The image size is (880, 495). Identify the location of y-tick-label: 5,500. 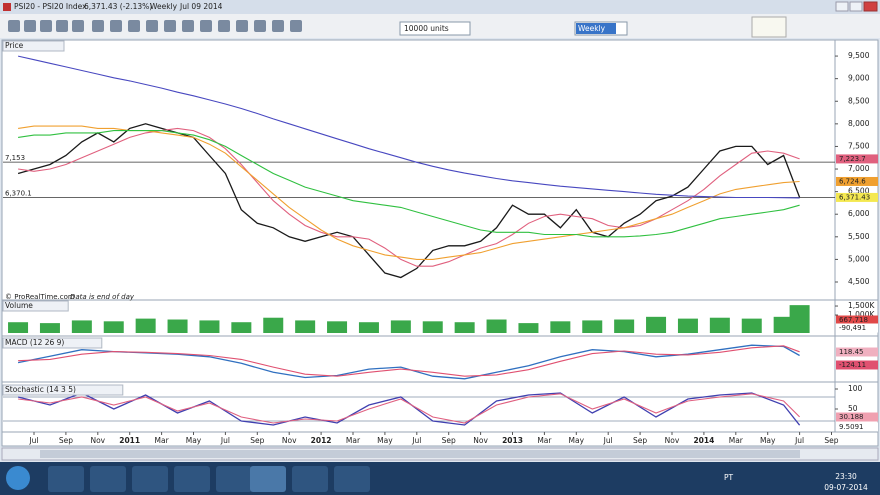
(859, 236).